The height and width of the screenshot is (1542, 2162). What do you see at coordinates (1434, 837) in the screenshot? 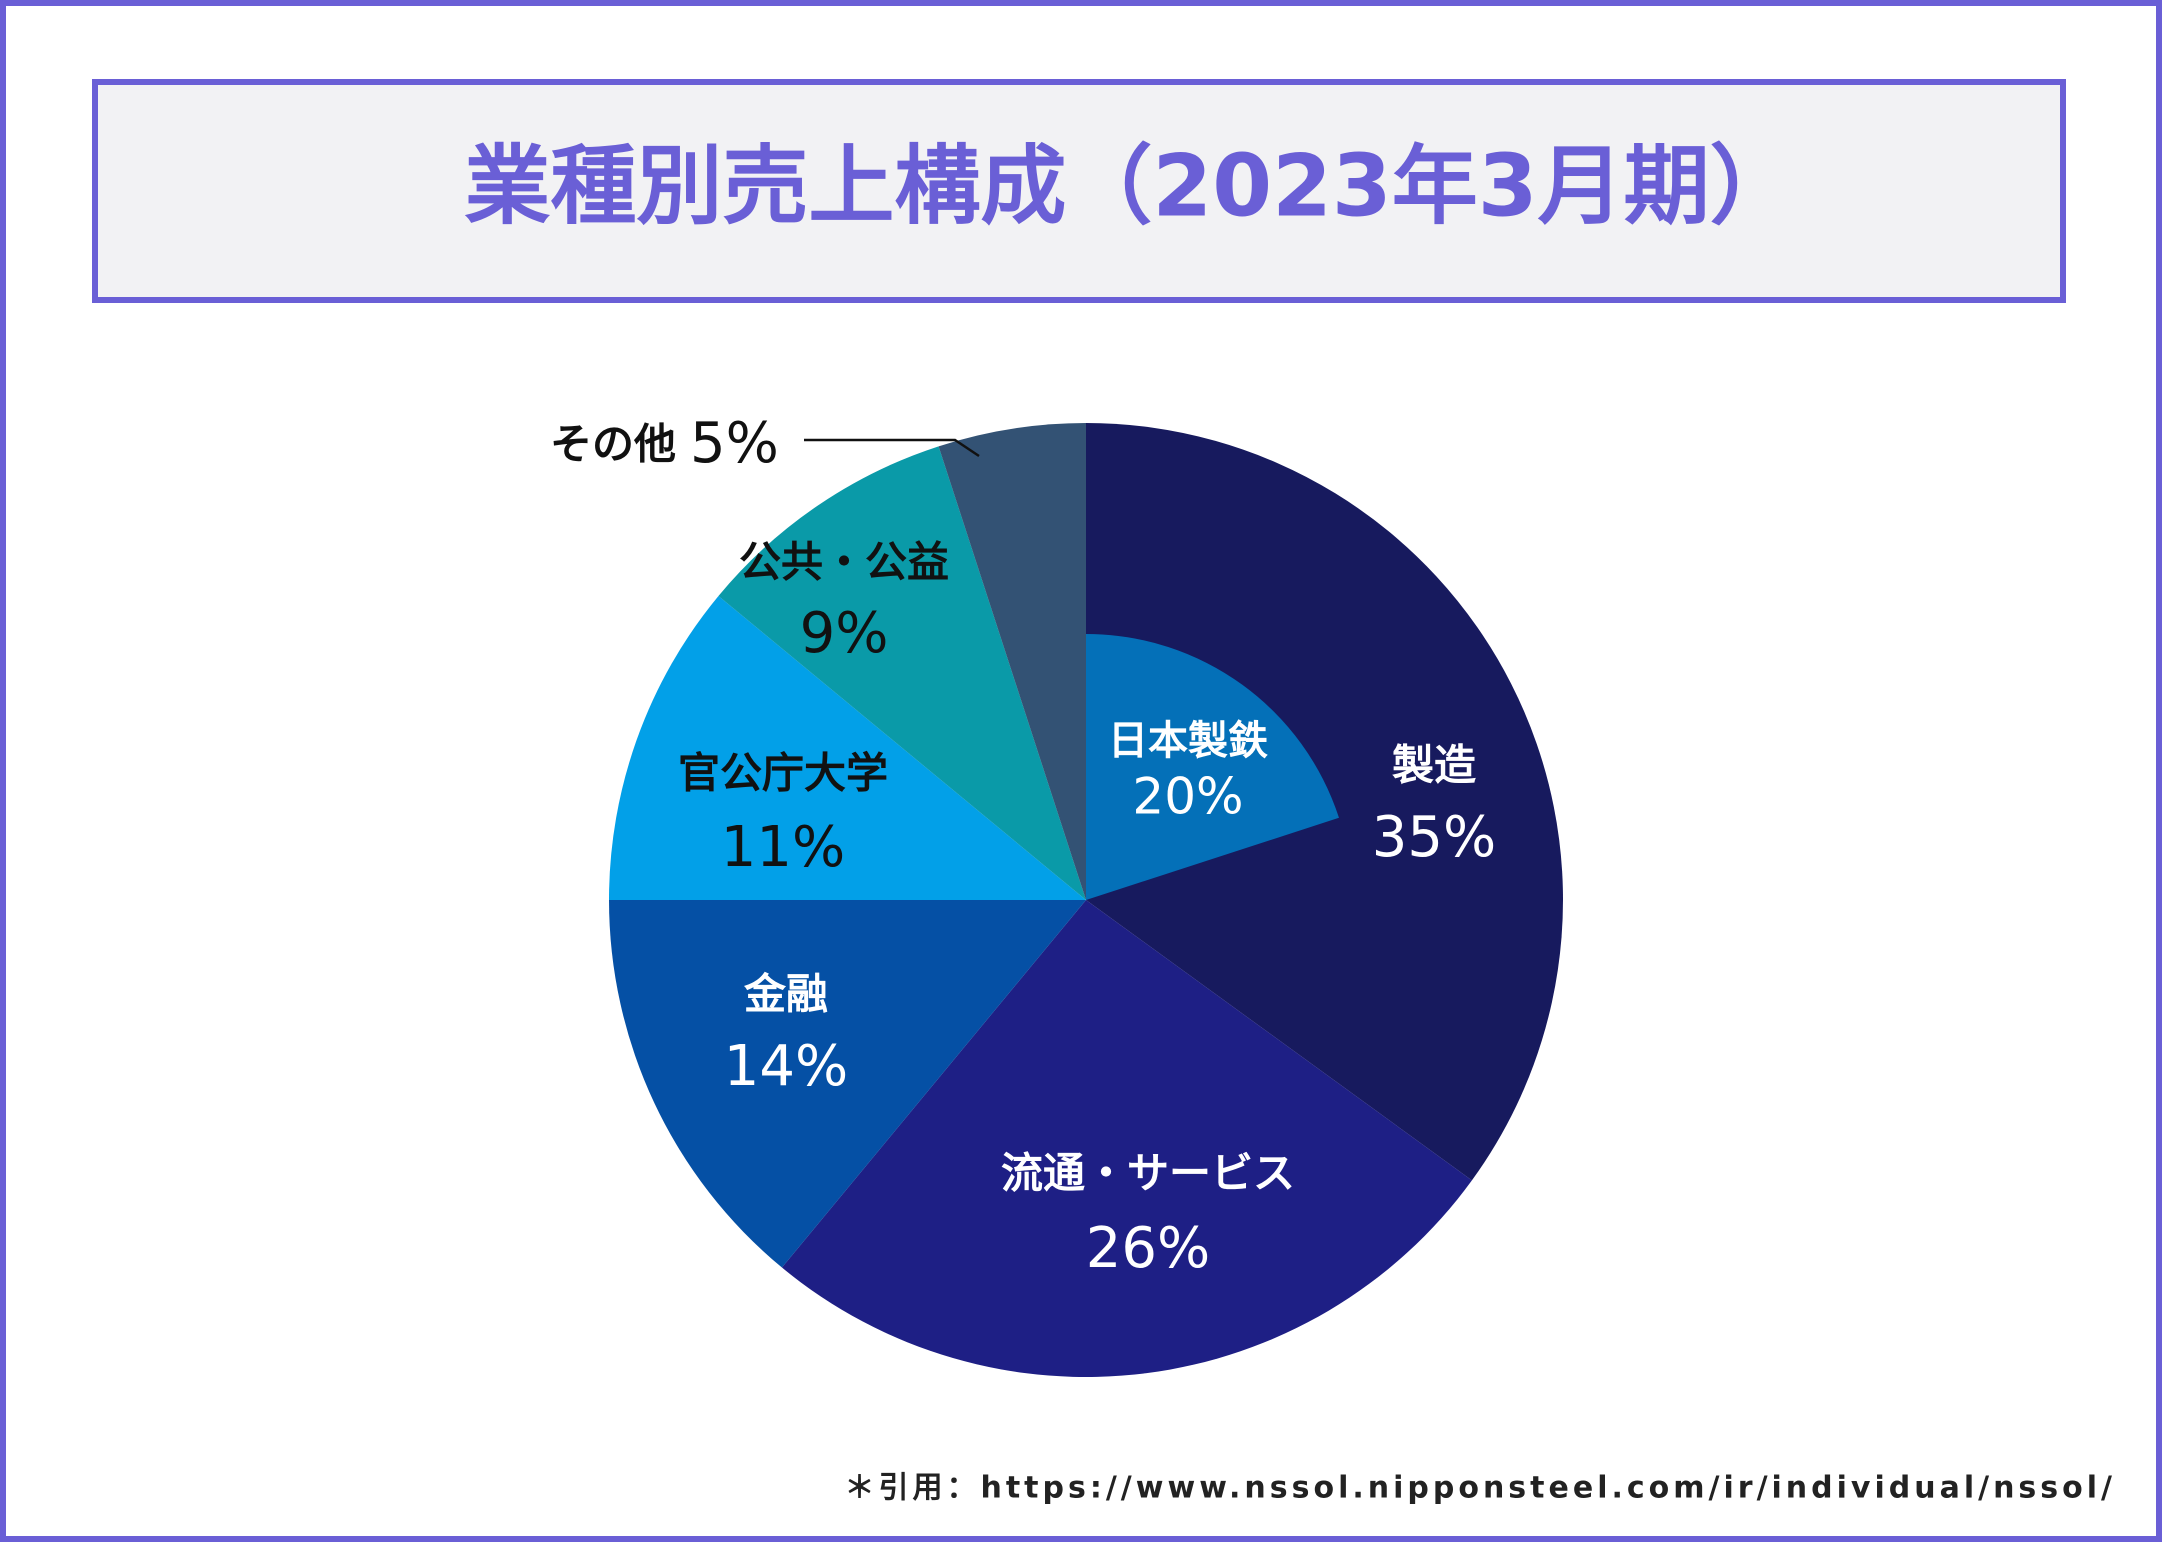
I see `slice-value: 35%` at bounding box center [1434, 837].